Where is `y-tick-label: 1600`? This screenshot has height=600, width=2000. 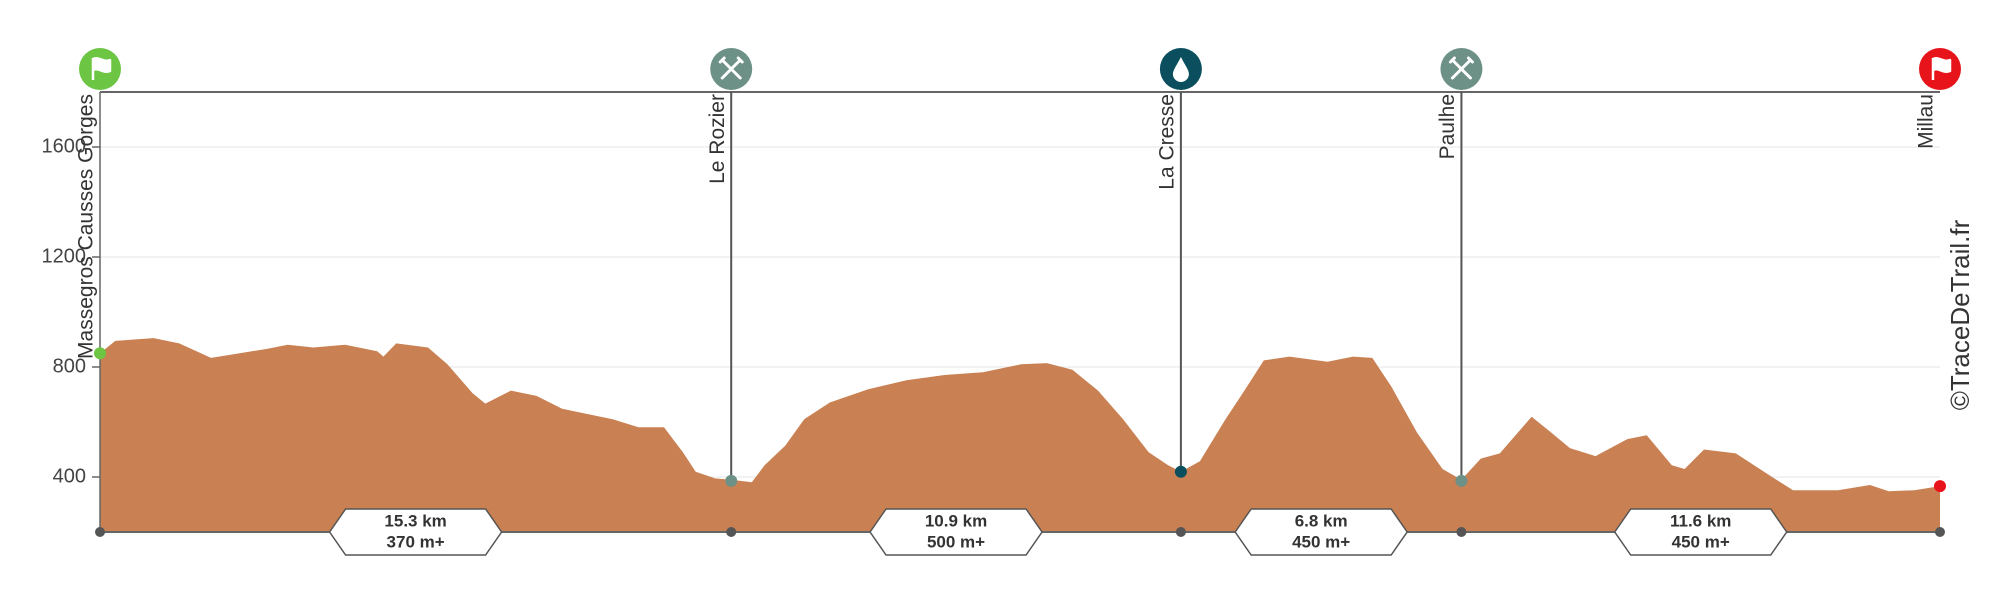 y-tick-label: 1600 is located at coordinates (64, 146).